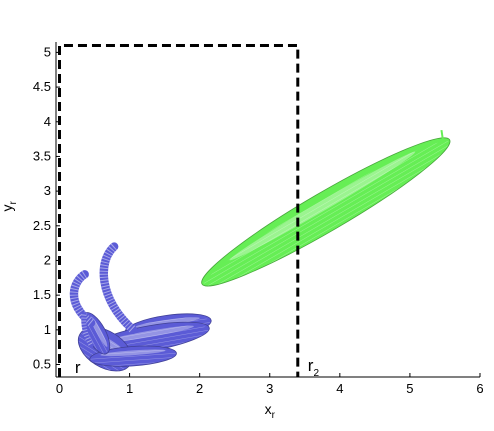 Image resolution: width=494 pixels, height=431 pixels. Describe the element at coordinates (42, 225) in the screenshot. I see `y-tick-label: 2.5` at that location.